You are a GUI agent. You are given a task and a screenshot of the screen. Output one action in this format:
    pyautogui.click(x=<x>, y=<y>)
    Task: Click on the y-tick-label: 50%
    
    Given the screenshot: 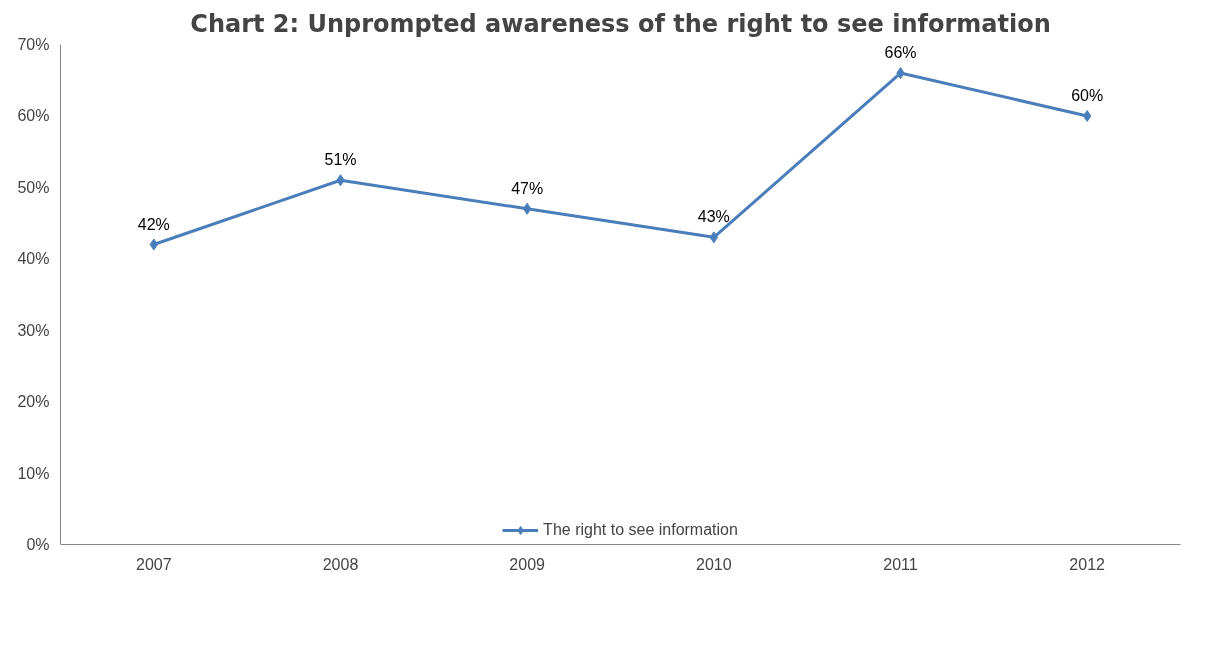 What is the action you would take?
    pyautogui.click(x=33, y=187)
    